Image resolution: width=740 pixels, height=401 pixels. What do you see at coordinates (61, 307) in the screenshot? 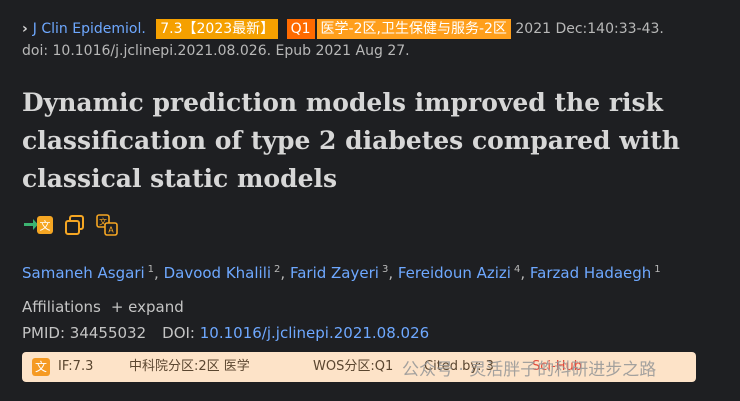
I see `affiliations-label: Affiliations` at bounding box center [61, 307].